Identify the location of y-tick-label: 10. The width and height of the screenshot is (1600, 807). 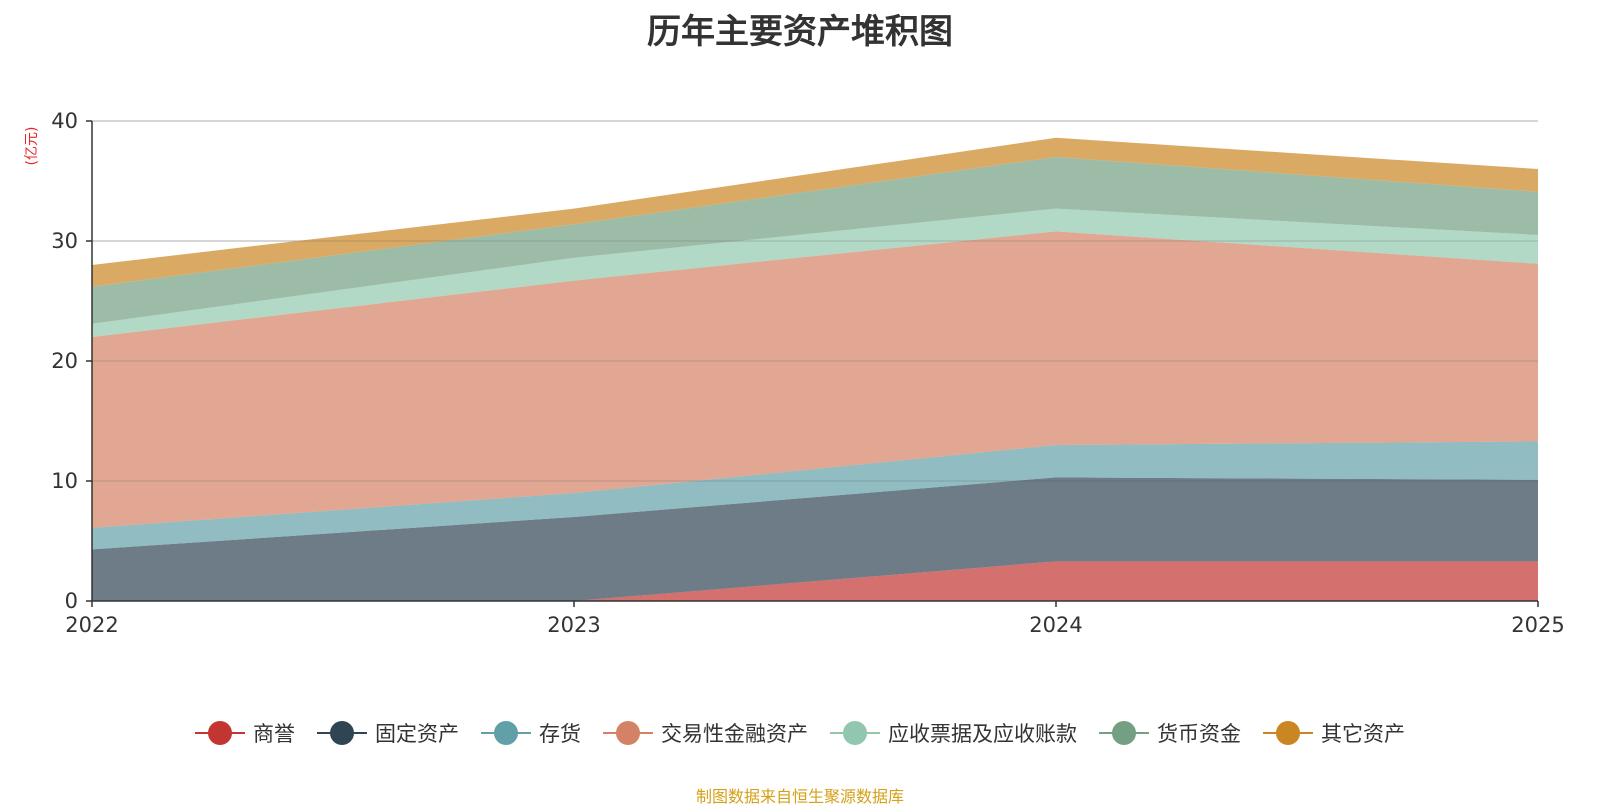
(64, 481).